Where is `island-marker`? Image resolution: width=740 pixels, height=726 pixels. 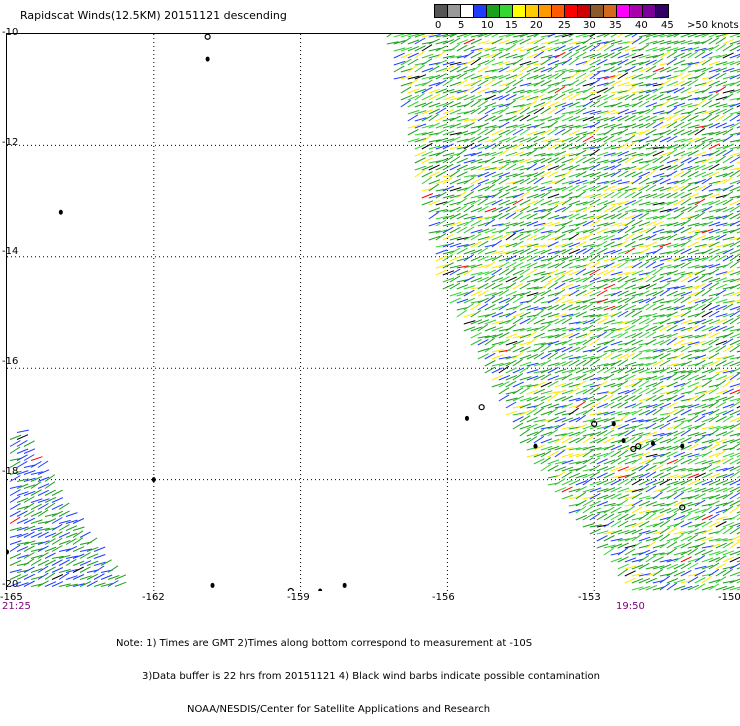 island-marker is located at coordinates (320, 589).